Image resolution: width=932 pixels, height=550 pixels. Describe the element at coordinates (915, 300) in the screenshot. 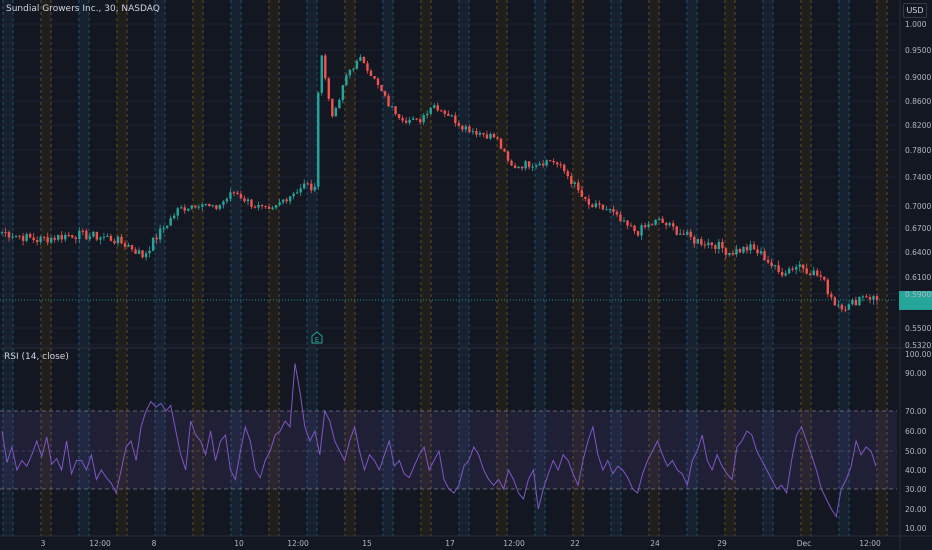

I see `last-price-label` at that location.